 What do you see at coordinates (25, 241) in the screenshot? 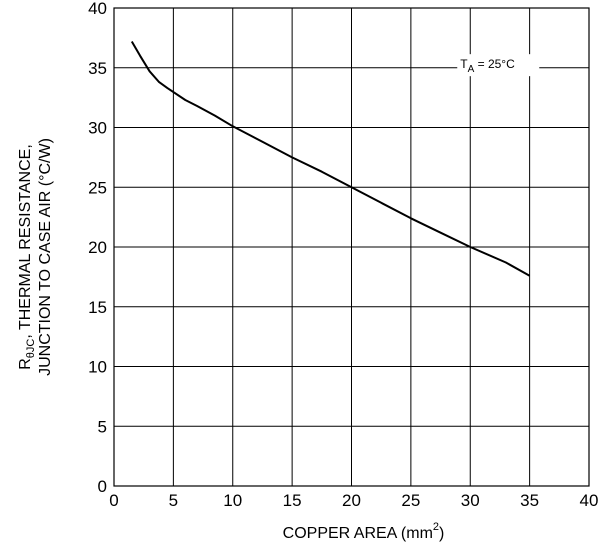
I see `y-axis-title-rest: , THERMAL RESISTANCE,` at bounding box center [25, 241].